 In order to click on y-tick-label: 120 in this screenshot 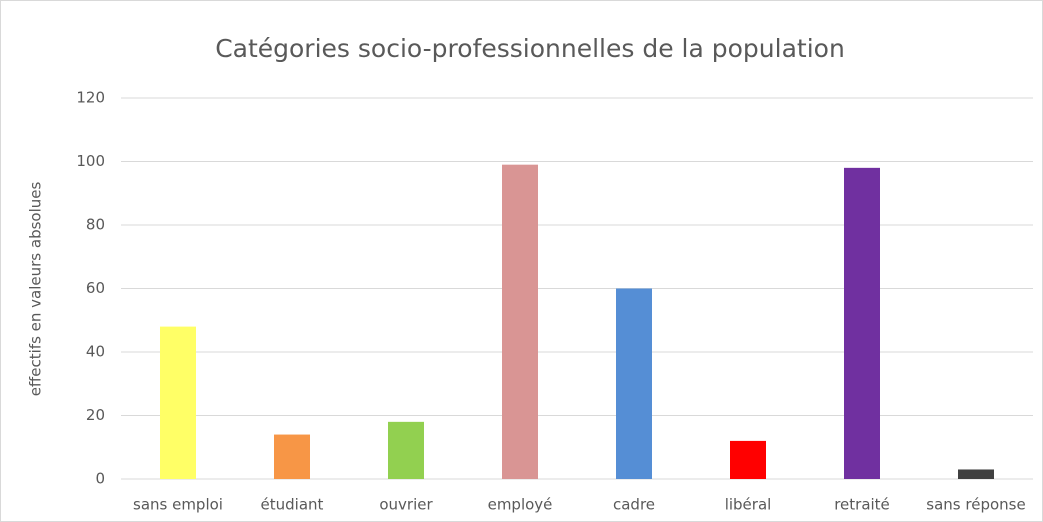, I will do `click(90, 98)`.